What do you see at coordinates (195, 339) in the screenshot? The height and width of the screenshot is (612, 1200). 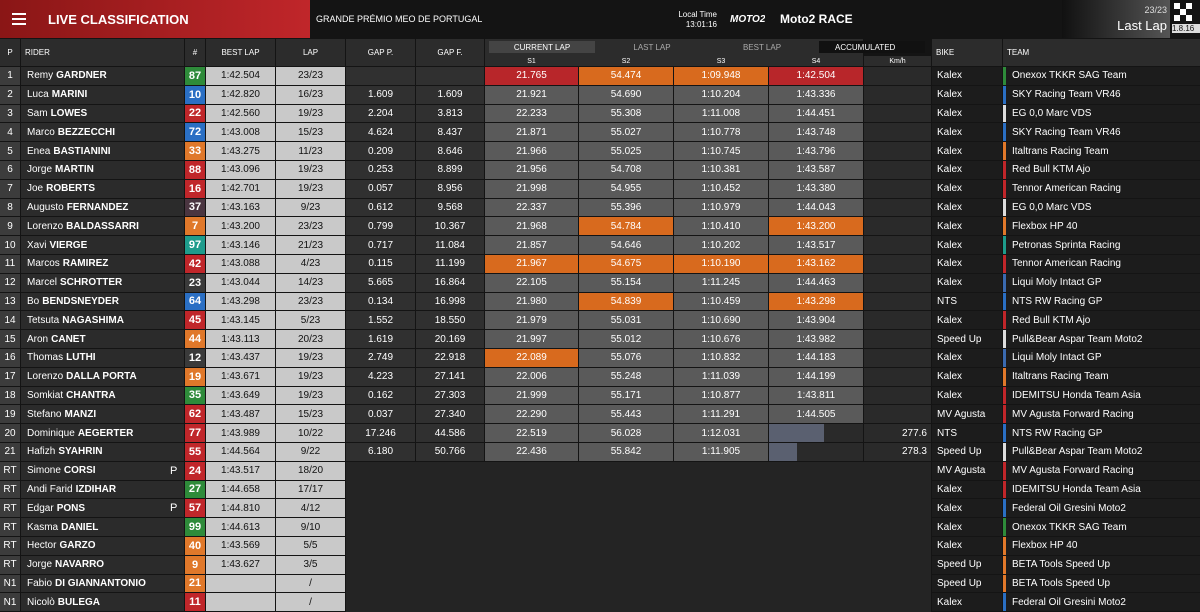 I see `number-cell: 44` at bounding box center [195, 339].